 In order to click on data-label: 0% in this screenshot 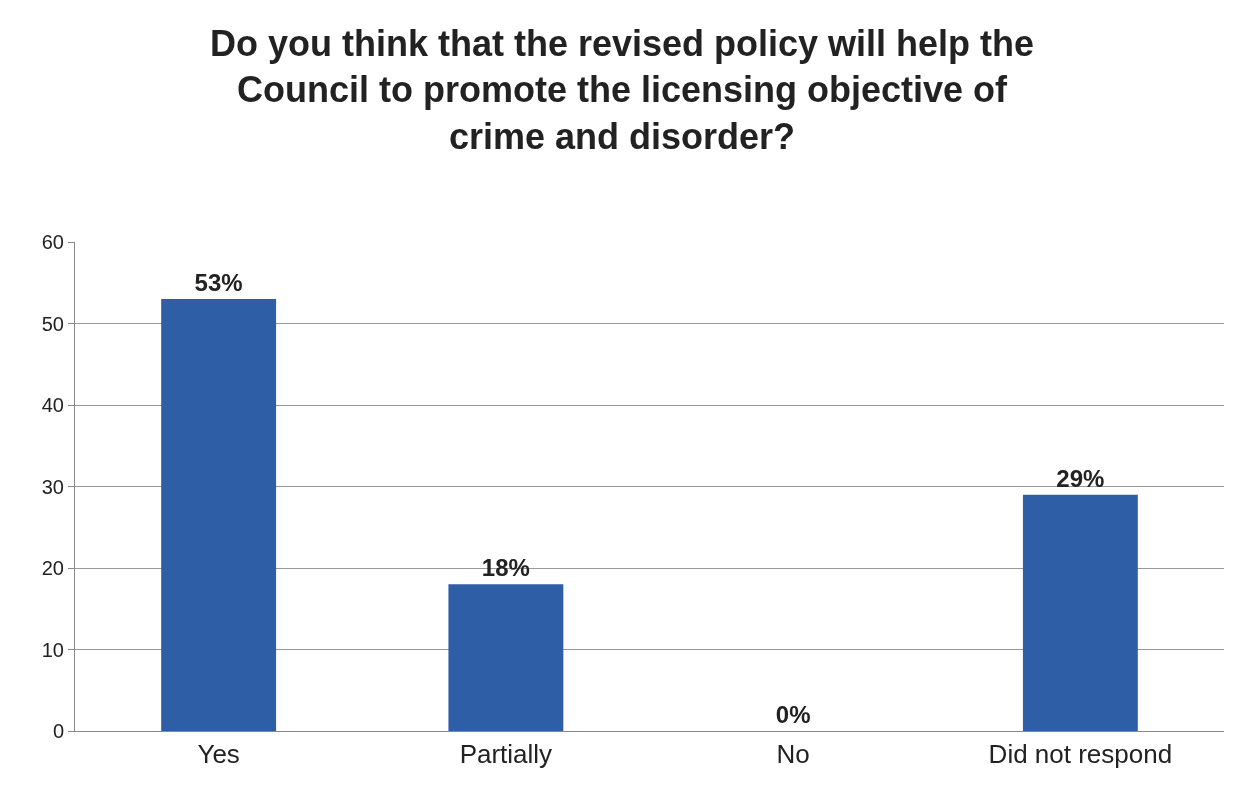, I will do `click(793, 714)`.